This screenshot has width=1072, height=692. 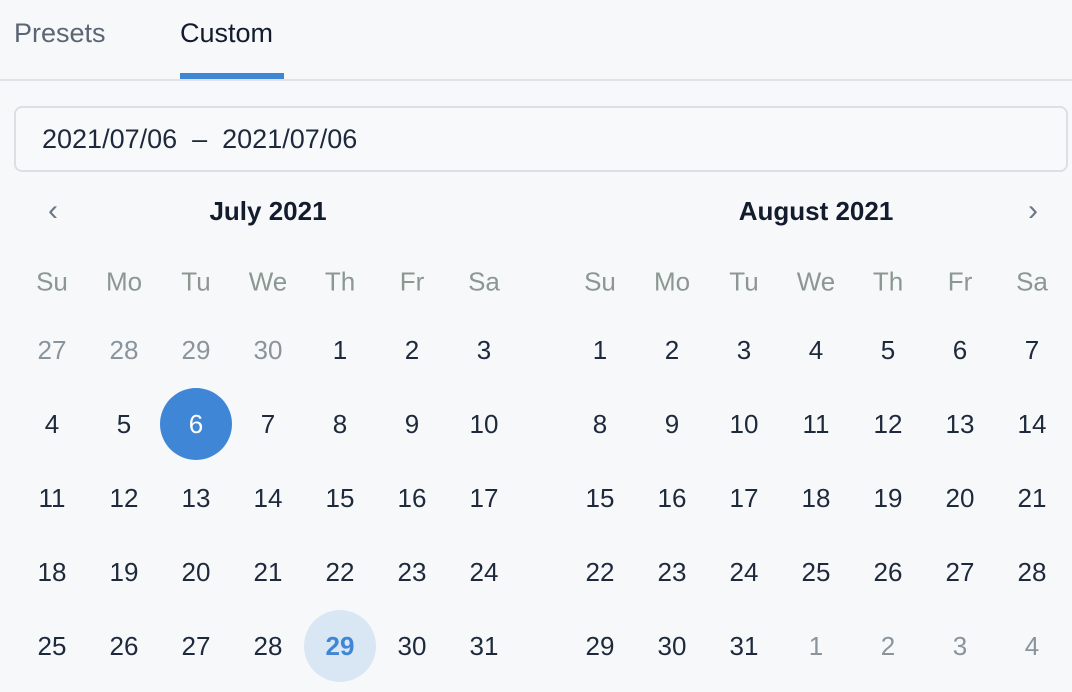 I want to click on day-cell-selected: 6, so click(x=196, y=424).